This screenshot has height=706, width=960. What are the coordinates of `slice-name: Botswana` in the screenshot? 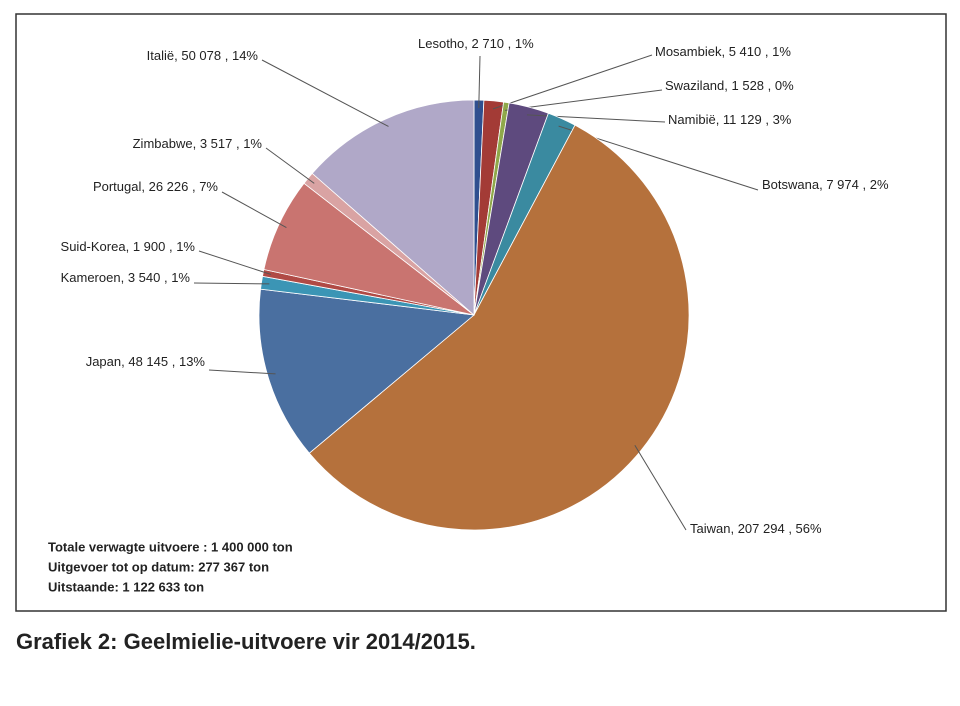 It's located at (791, 184).